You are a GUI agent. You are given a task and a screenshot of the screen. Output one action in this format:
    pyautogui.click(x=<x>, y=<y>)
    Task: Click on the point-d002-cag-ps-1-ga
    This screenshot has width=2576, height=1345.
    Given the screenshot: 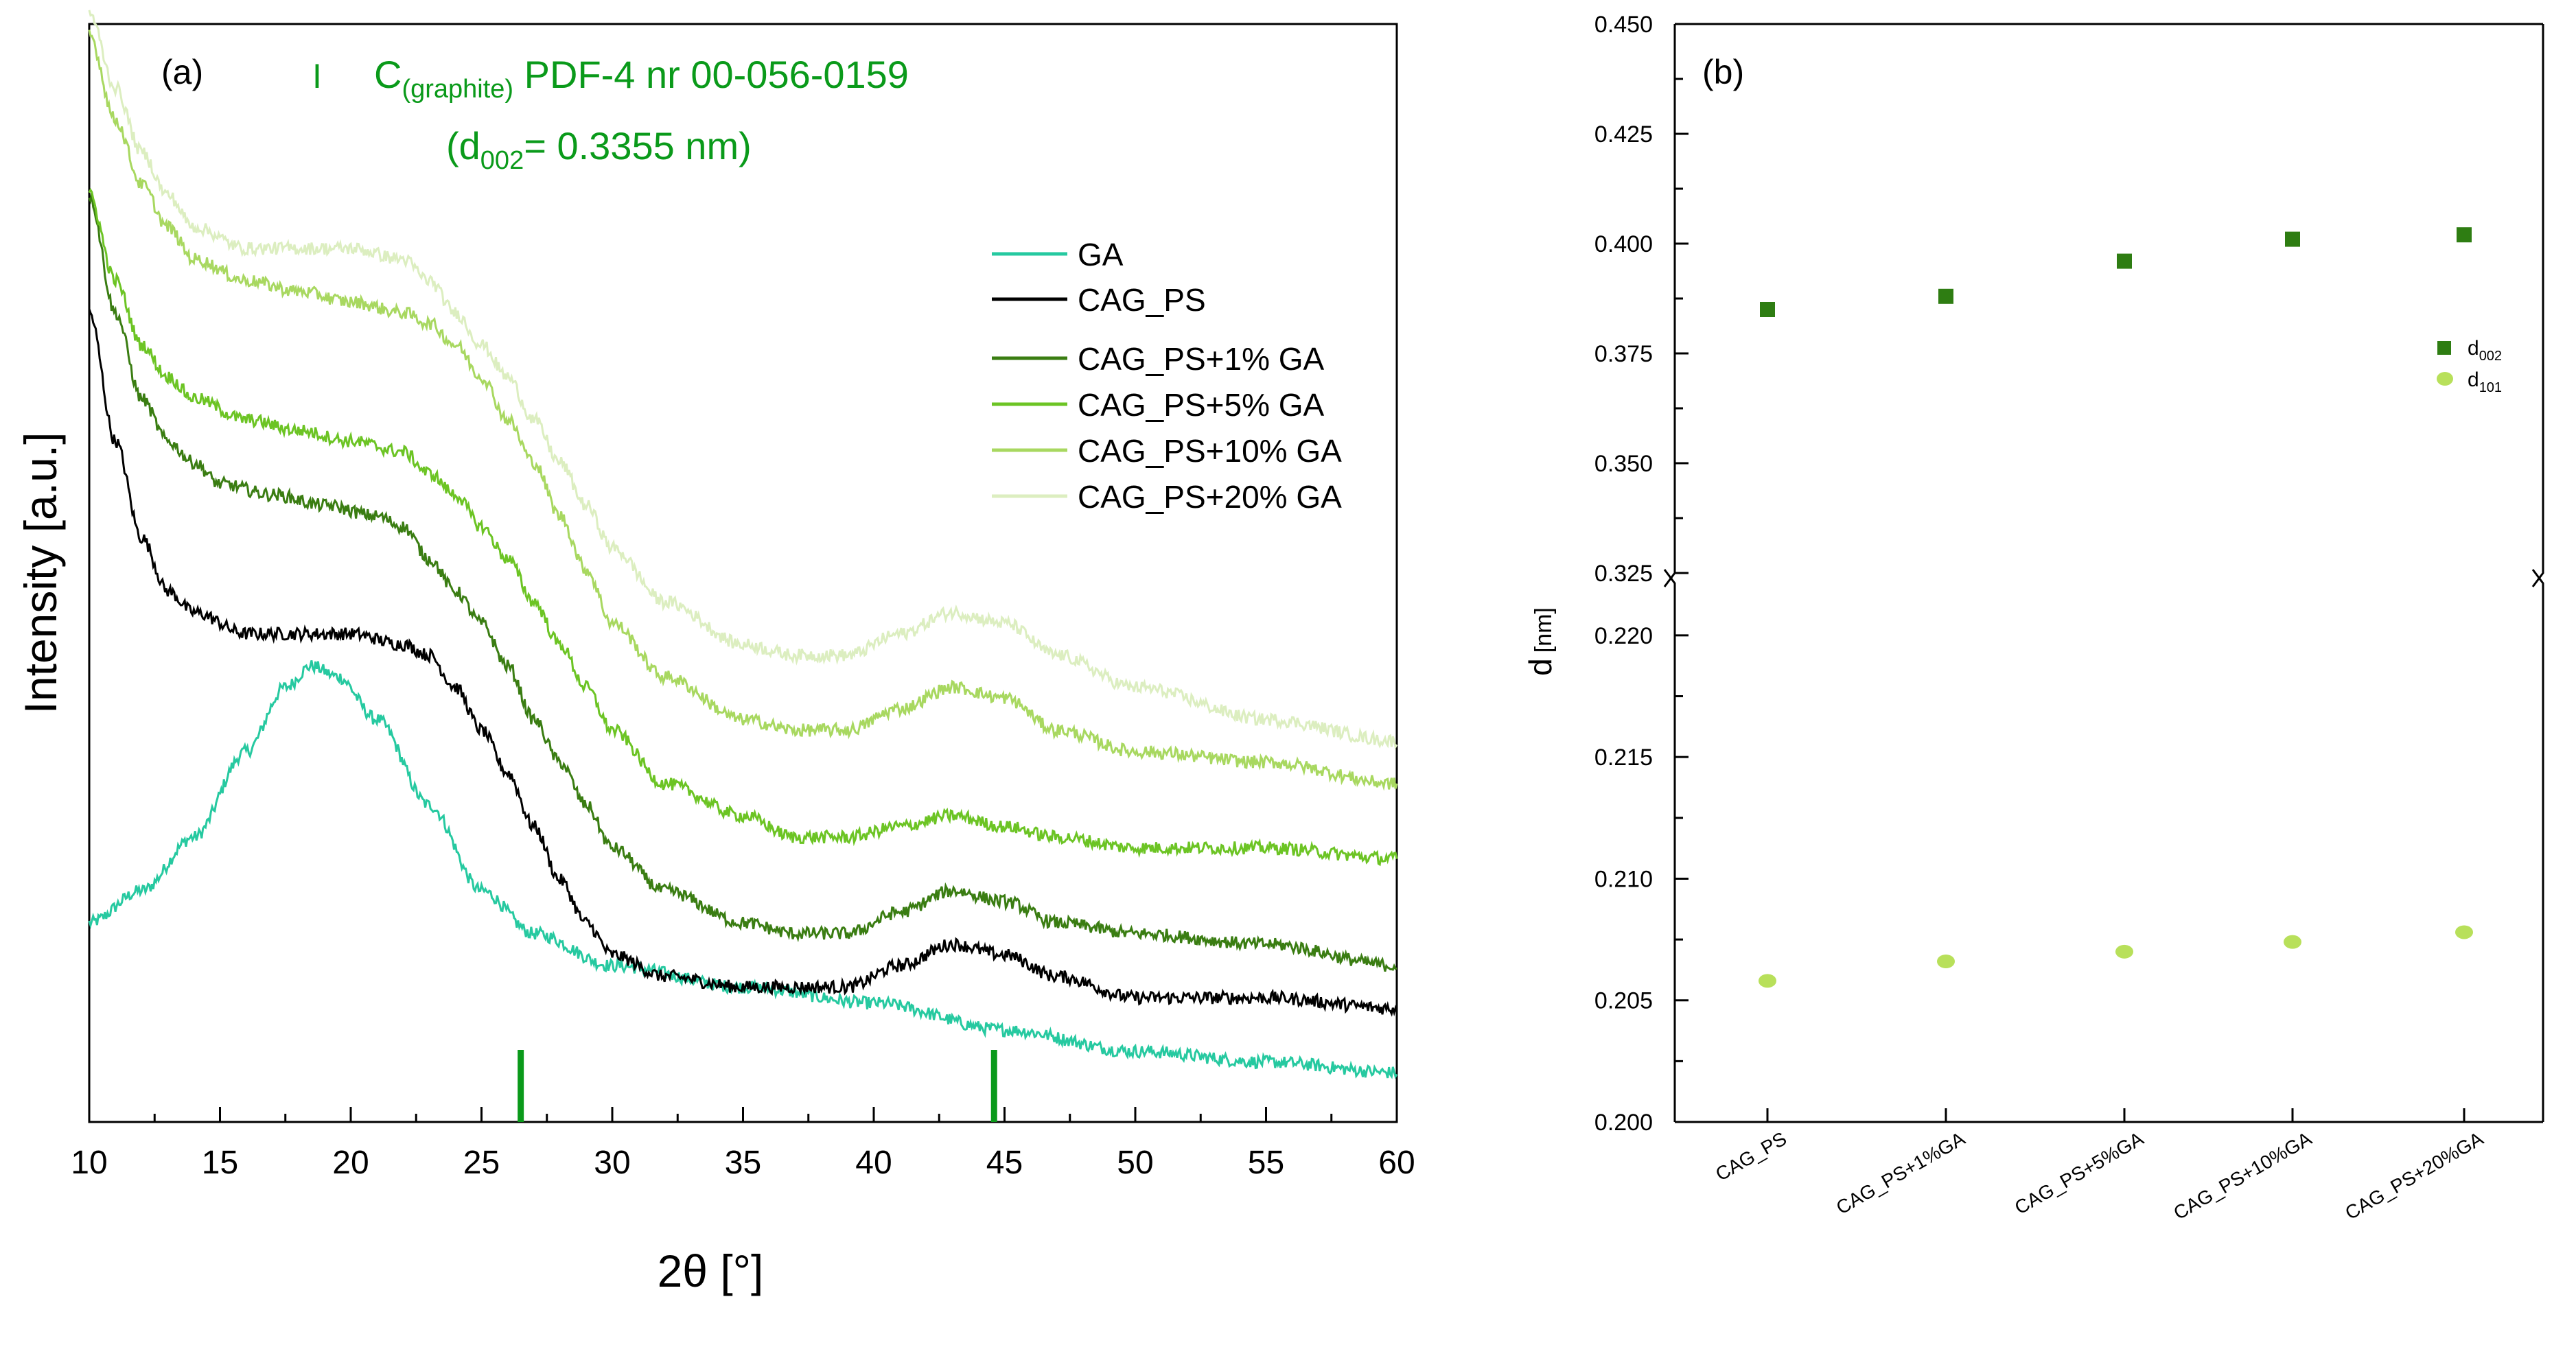 What is the action you would take?
    pyautogui.click(x=1945, y=296)
    